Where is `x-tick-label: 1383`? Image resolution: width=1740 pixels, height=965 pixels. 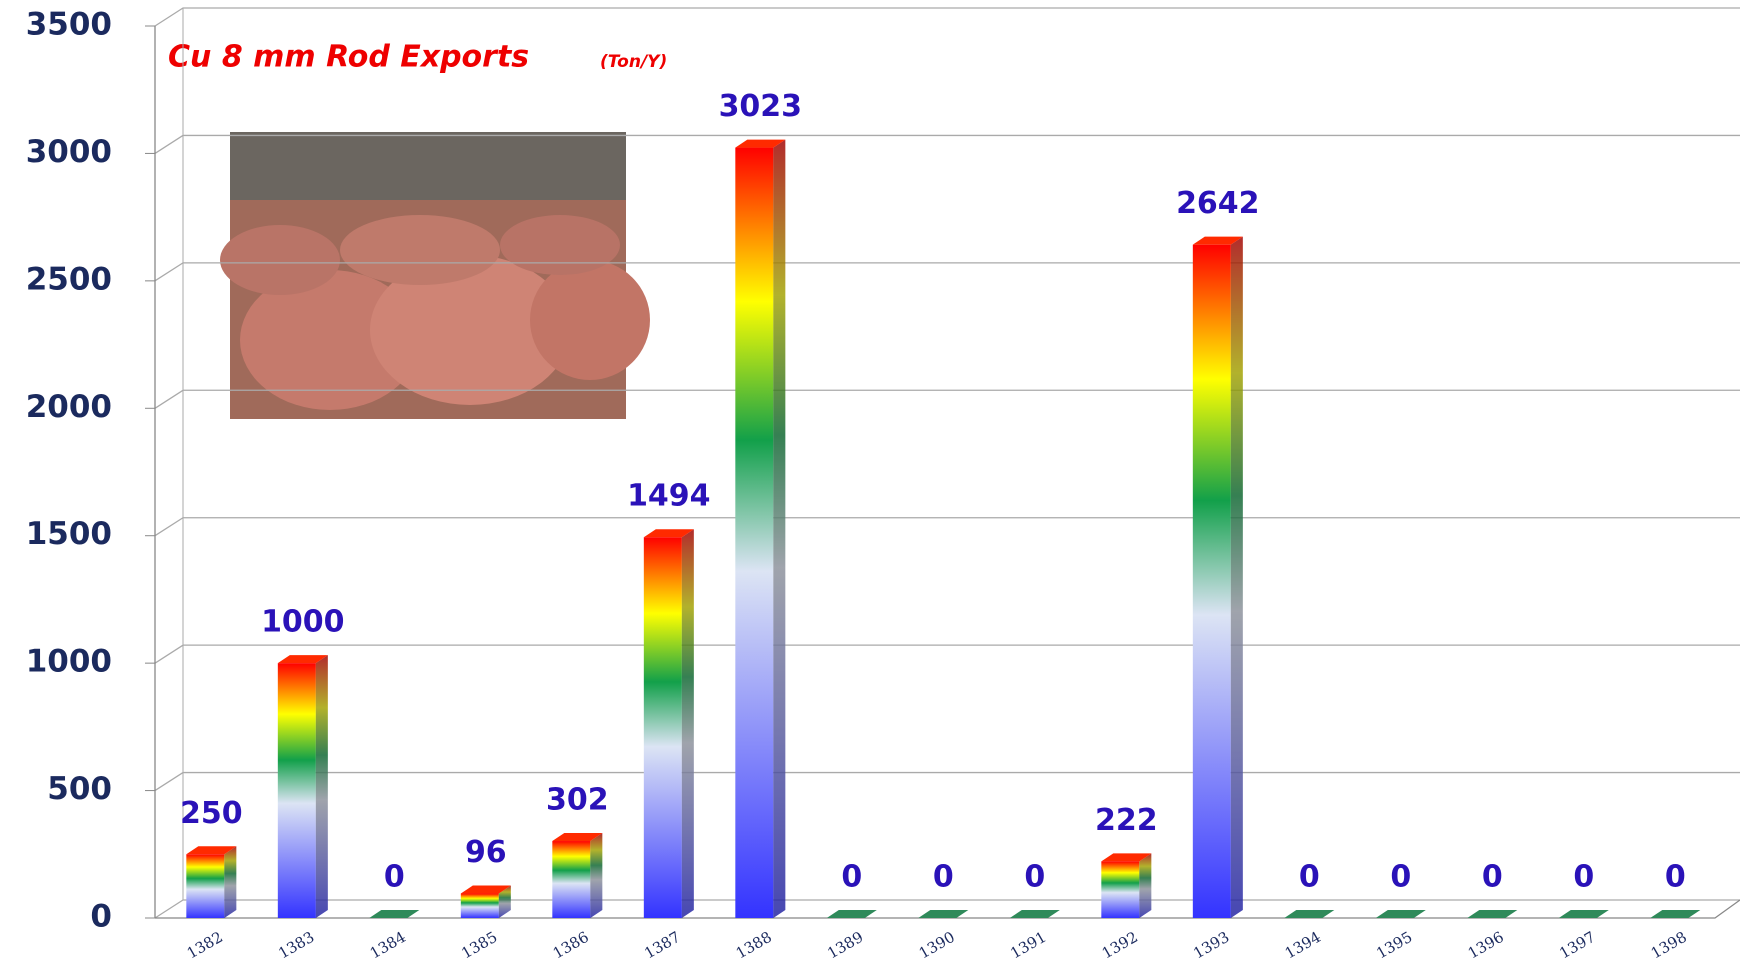
x-tick-label: 1383 is located at coordinates (296, 945).